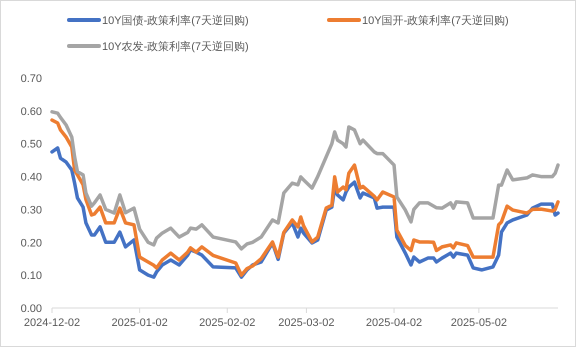 The image size is (576, 347). I want to click on x-tick-label: 2024-12-02, so click(52, 323).